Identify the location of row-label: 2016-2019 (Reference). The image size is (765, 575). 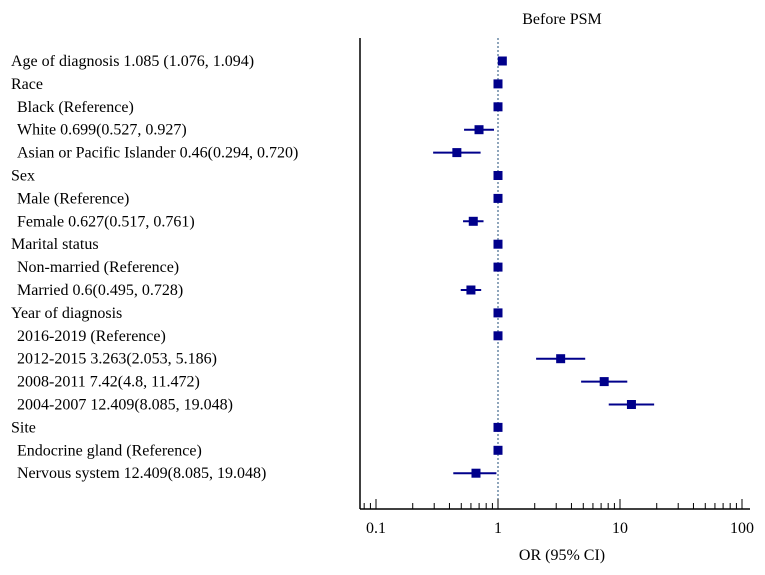
(91, 336).